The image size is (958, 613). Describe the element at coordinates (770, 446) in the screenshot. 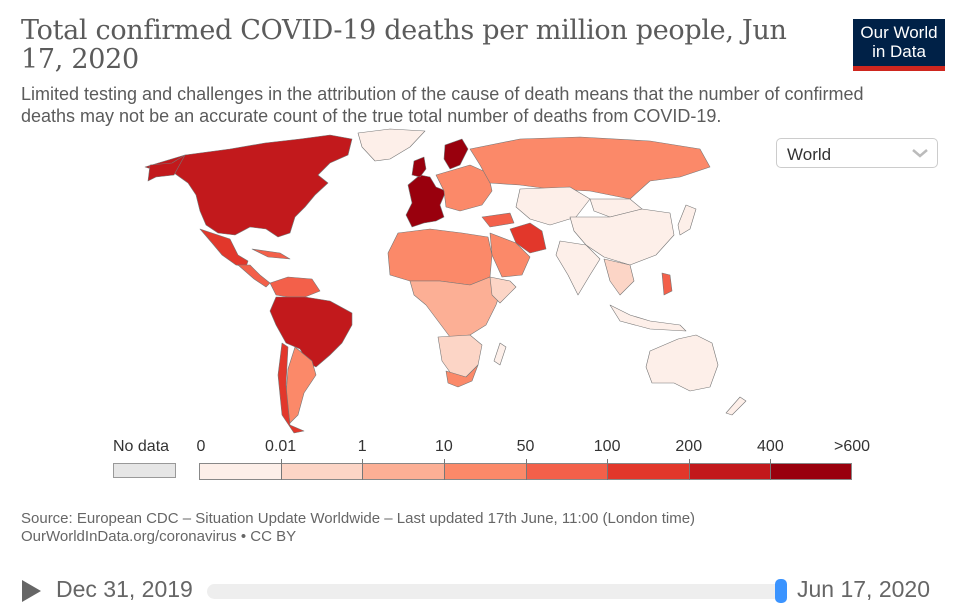

I see `legend-tick-label: 400` at that location.